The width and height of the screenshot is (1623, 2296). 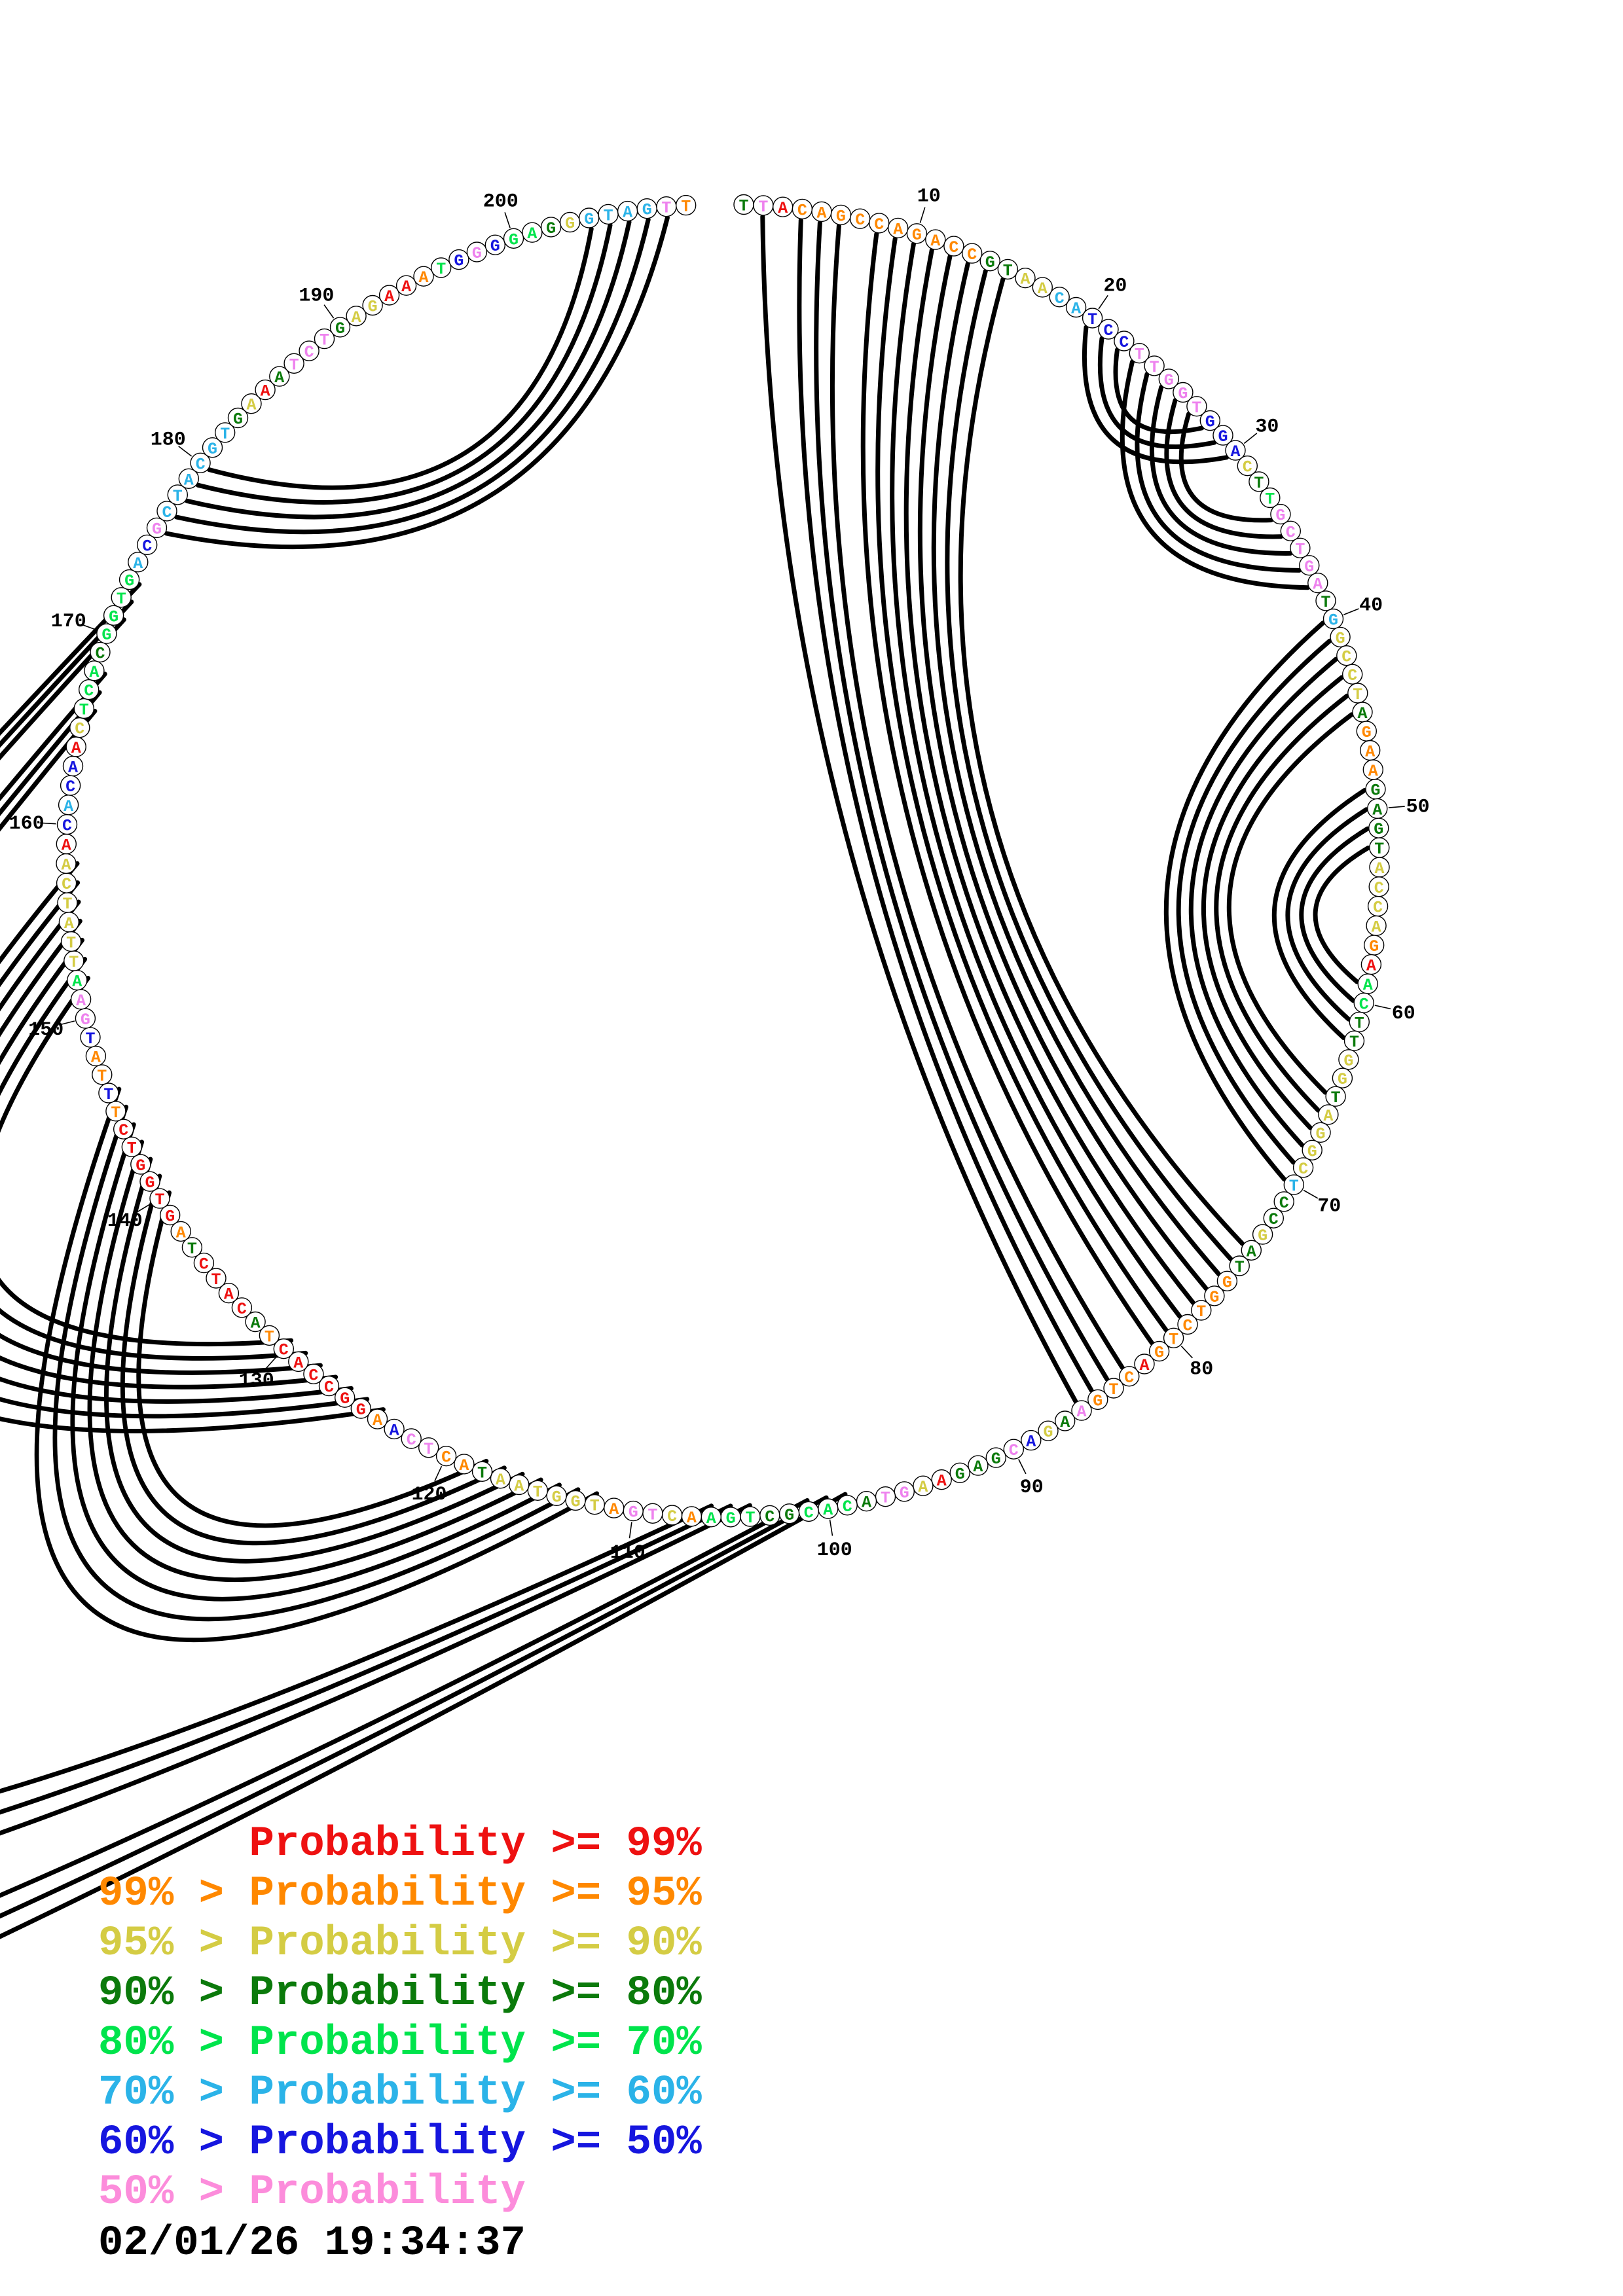 What do you see at coordinates (76, 748) in the screenshot?
I see `nucleotide-letter-164-A: A` at bounding box center [76, 748].